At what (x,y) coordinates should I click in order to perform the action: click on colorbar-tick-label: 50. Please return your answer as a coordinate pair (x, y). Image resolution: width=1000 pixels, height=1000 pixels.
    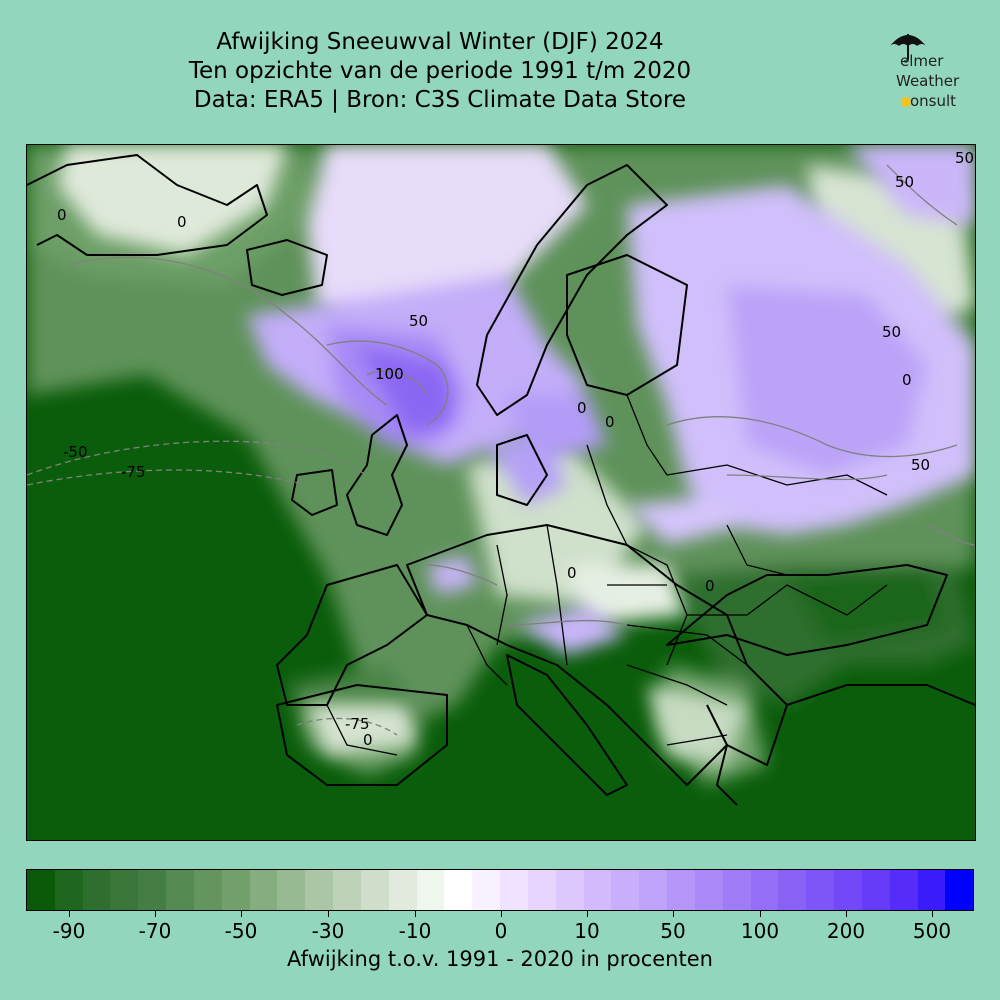
    Looking at the image, I should click on (673, 931).